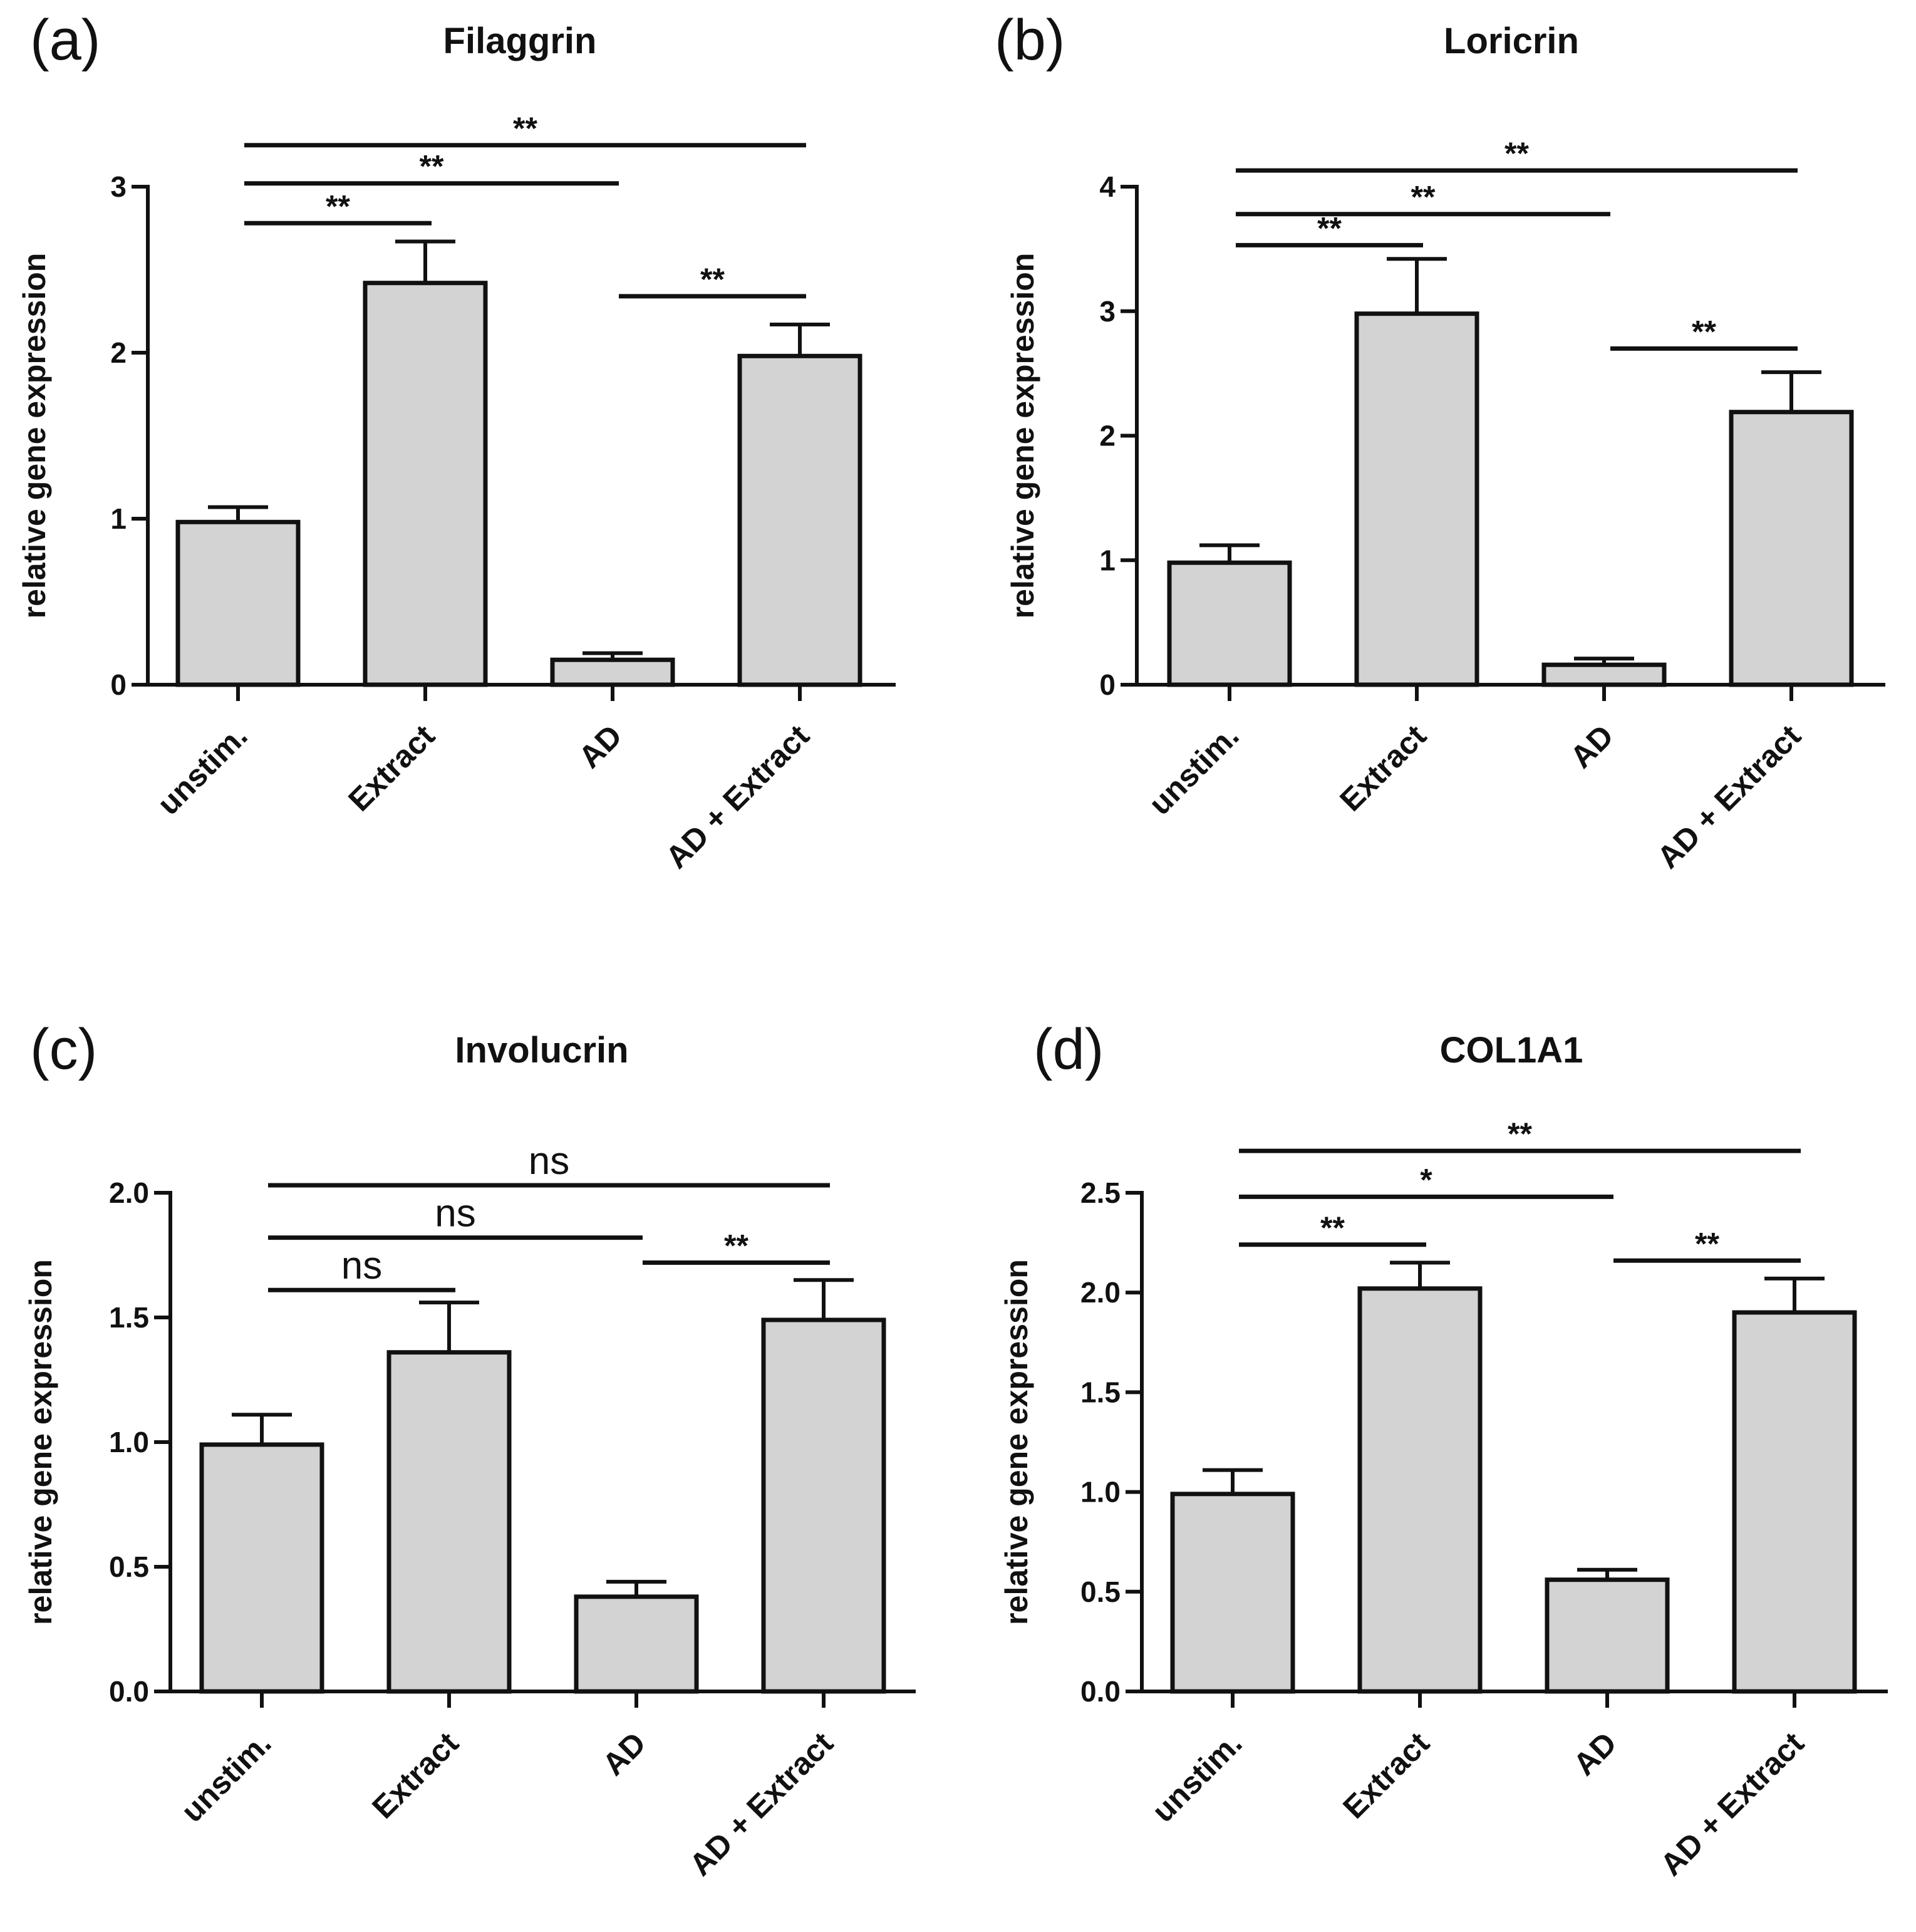 This screenshot has width=1916, height=1932. I want to click on y-tick-label: 4, so click(1107, 186).